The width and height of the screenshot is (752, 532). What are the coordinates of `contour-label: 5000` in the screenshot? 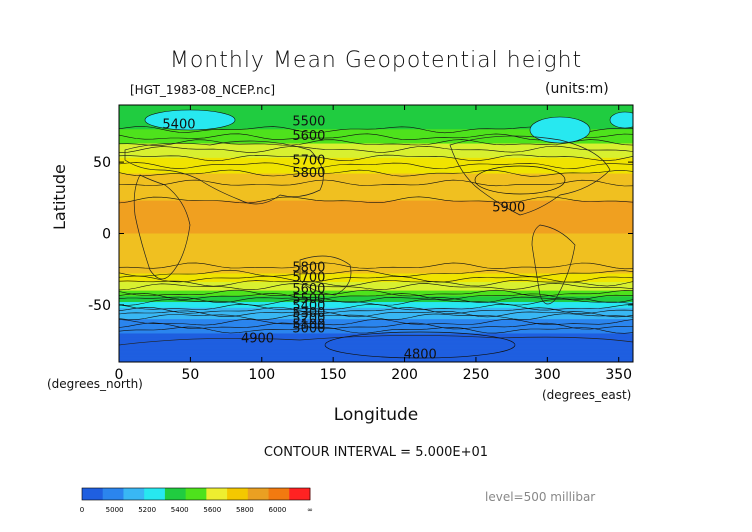 It's located at (308, 329).